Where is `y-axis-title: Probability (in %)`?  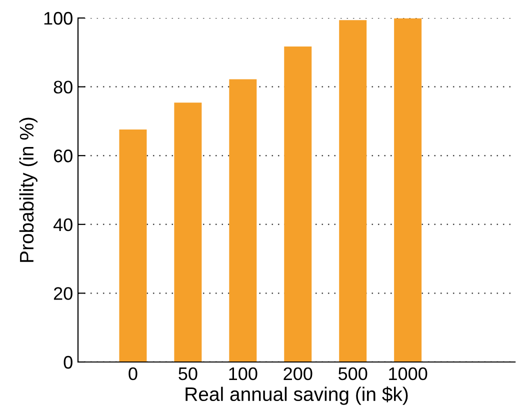 y-axis-title: Probability (in %) is located at coordinates (28, 190).